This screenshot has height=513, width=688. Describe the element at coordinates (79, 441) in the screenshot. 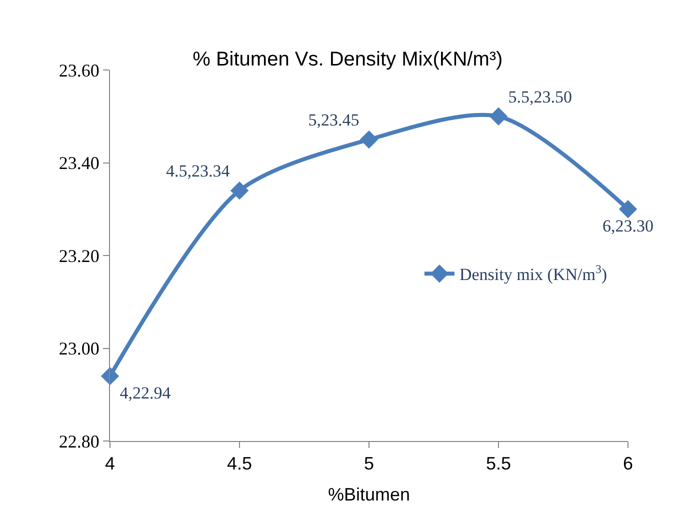

I see `y-tick-label: 22.80` at that location.